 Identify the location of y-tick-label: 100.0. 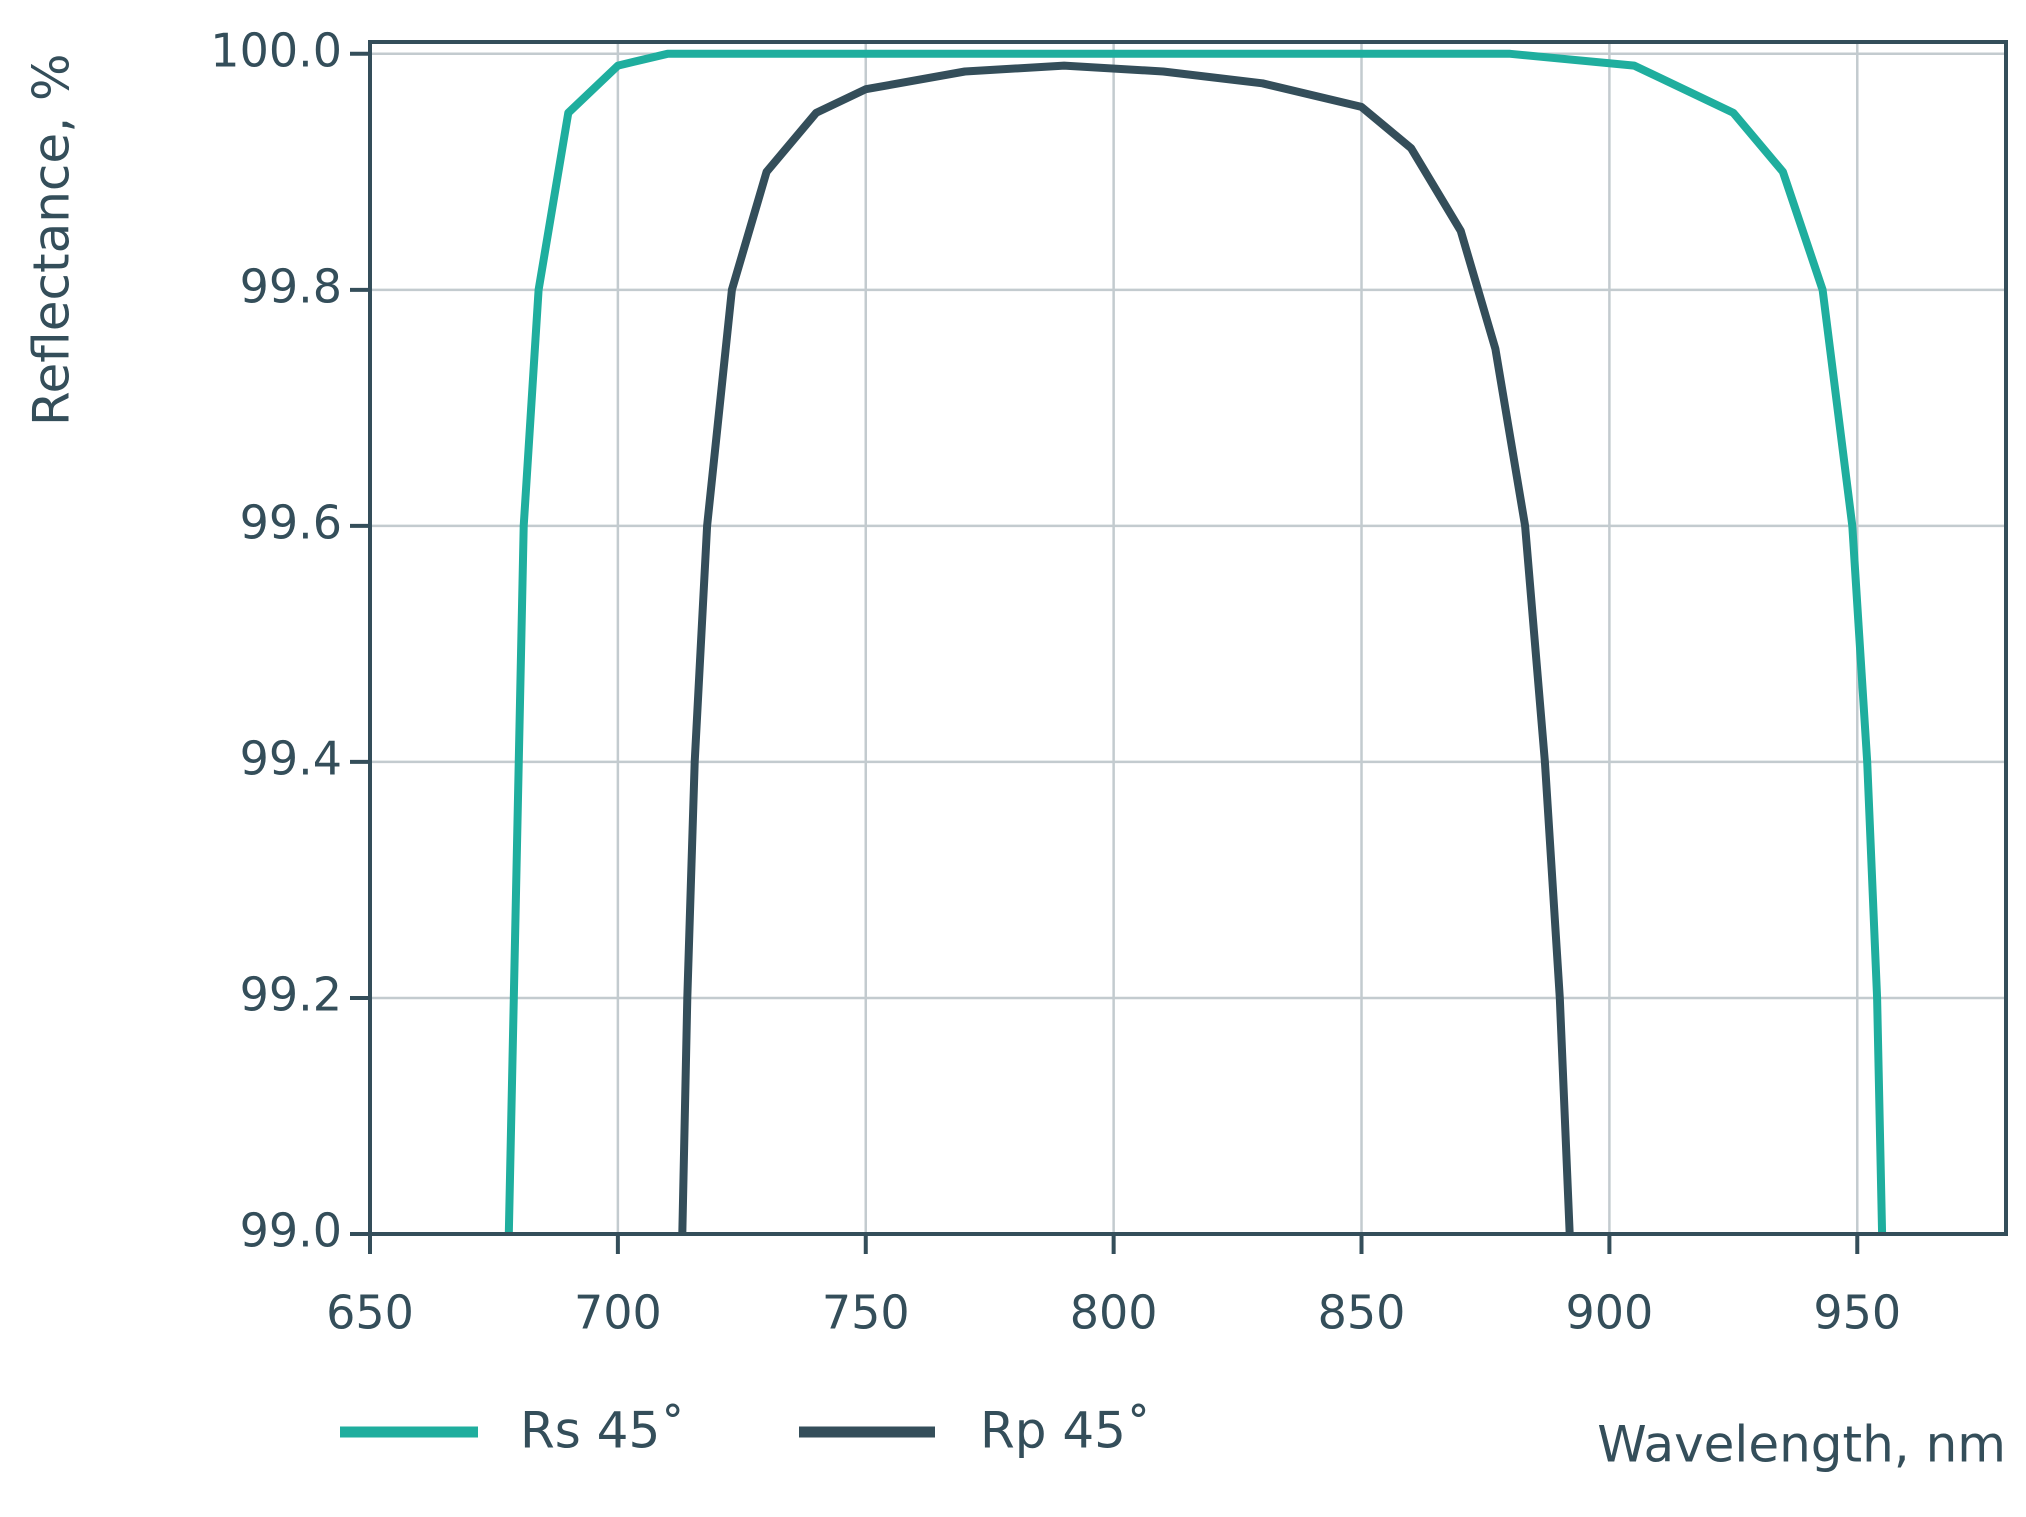
(276, 50).